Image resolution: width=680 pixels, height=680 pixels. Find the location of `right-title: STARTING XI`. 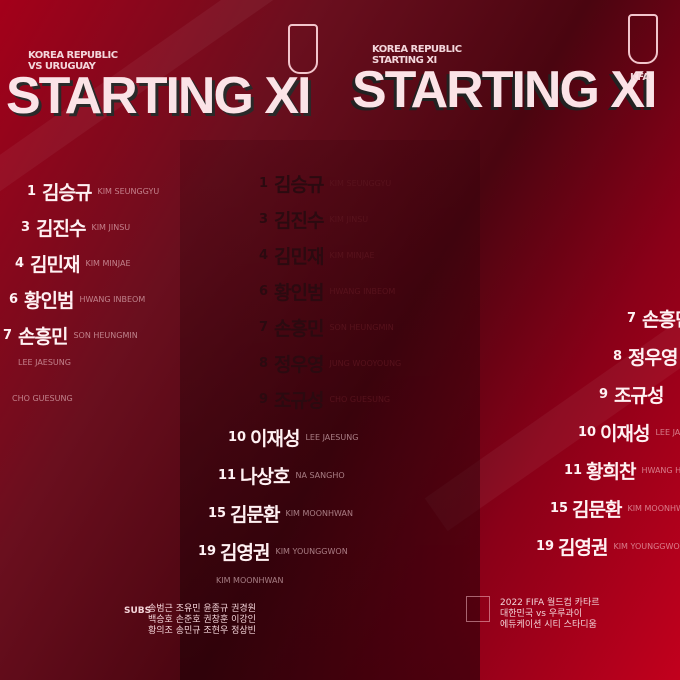

right-title: STARTING XI is located at coordinates (504, 90).